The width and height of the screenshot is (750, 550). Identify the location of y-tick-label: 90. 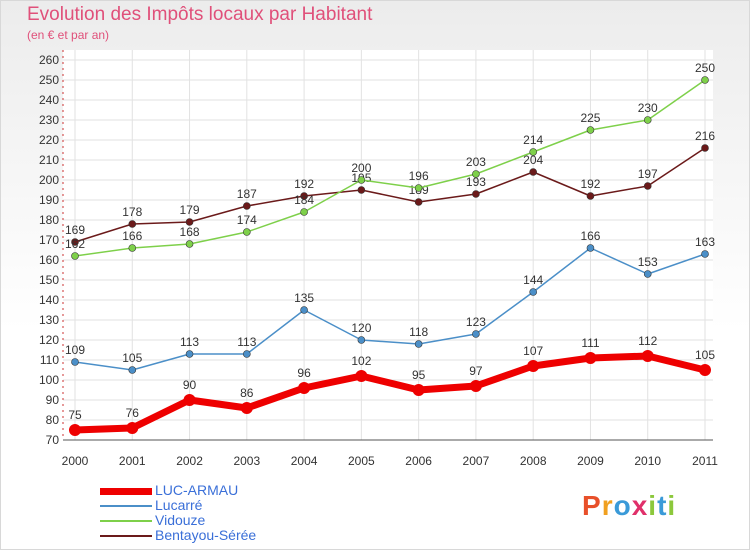
(53, 400).